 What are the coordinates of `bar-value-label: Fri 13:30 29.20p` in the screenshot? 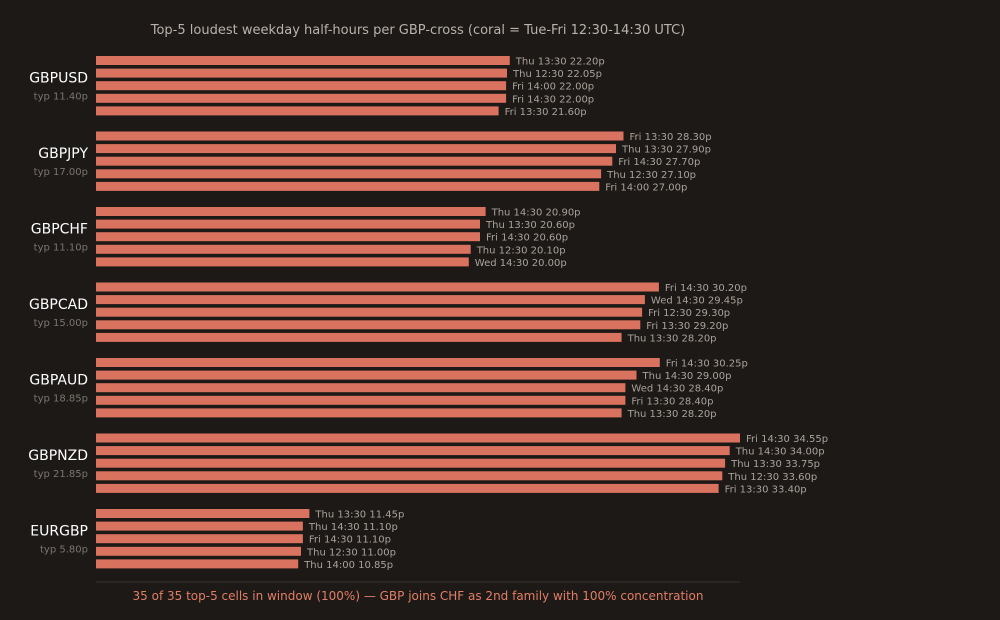 It's located at (687, 326).